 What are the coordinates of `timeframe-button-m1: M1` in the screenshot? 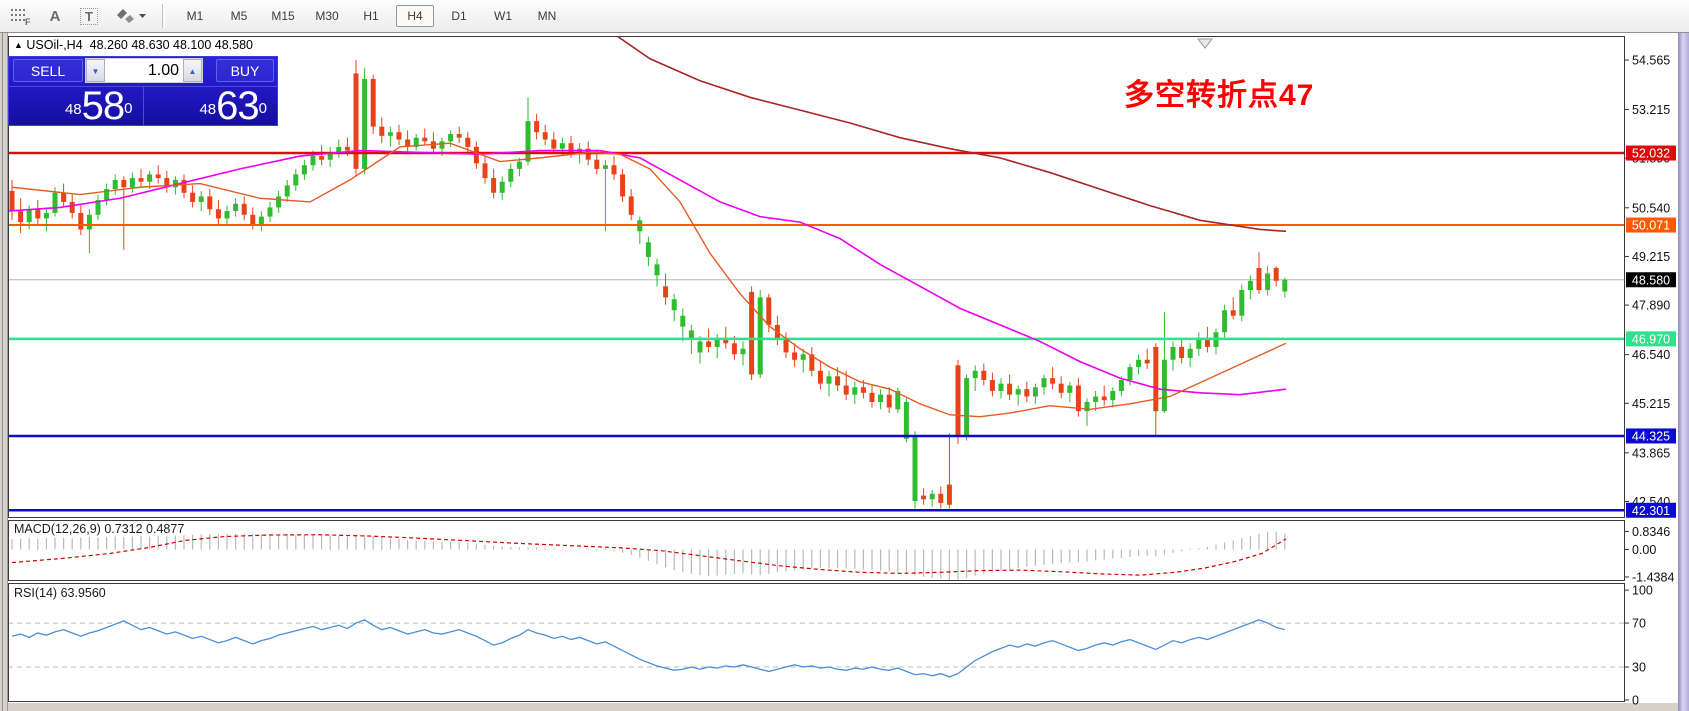 It's located at (195, 16).